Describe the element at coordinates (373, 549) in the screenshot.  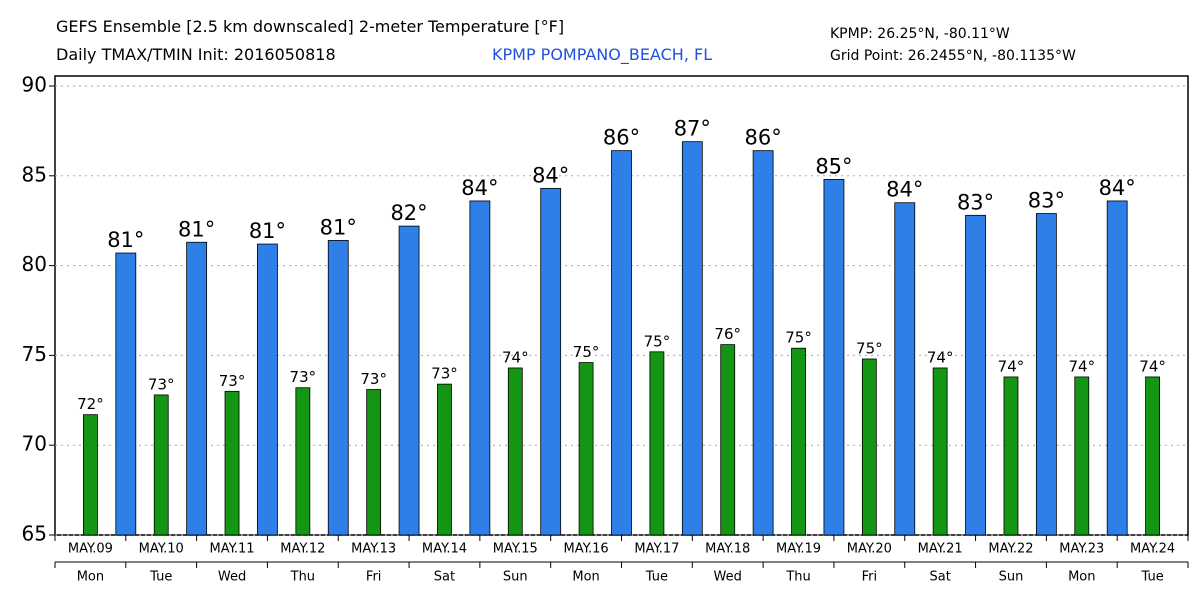
I see `x-tick-label: MAY.13` at that location.